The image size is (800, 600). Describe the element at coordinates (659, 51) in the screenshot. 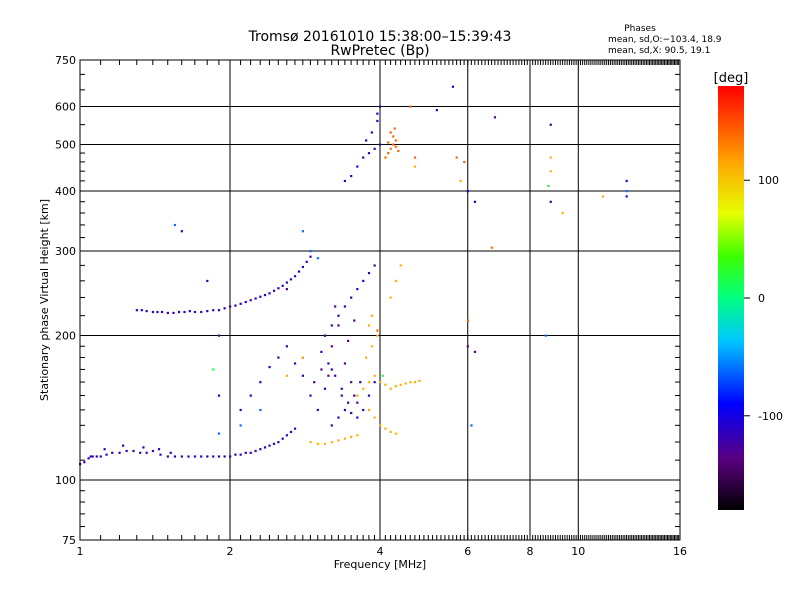

I see `phases-note-line2: mean, sd,X: 90.5, 19.1` at that location.